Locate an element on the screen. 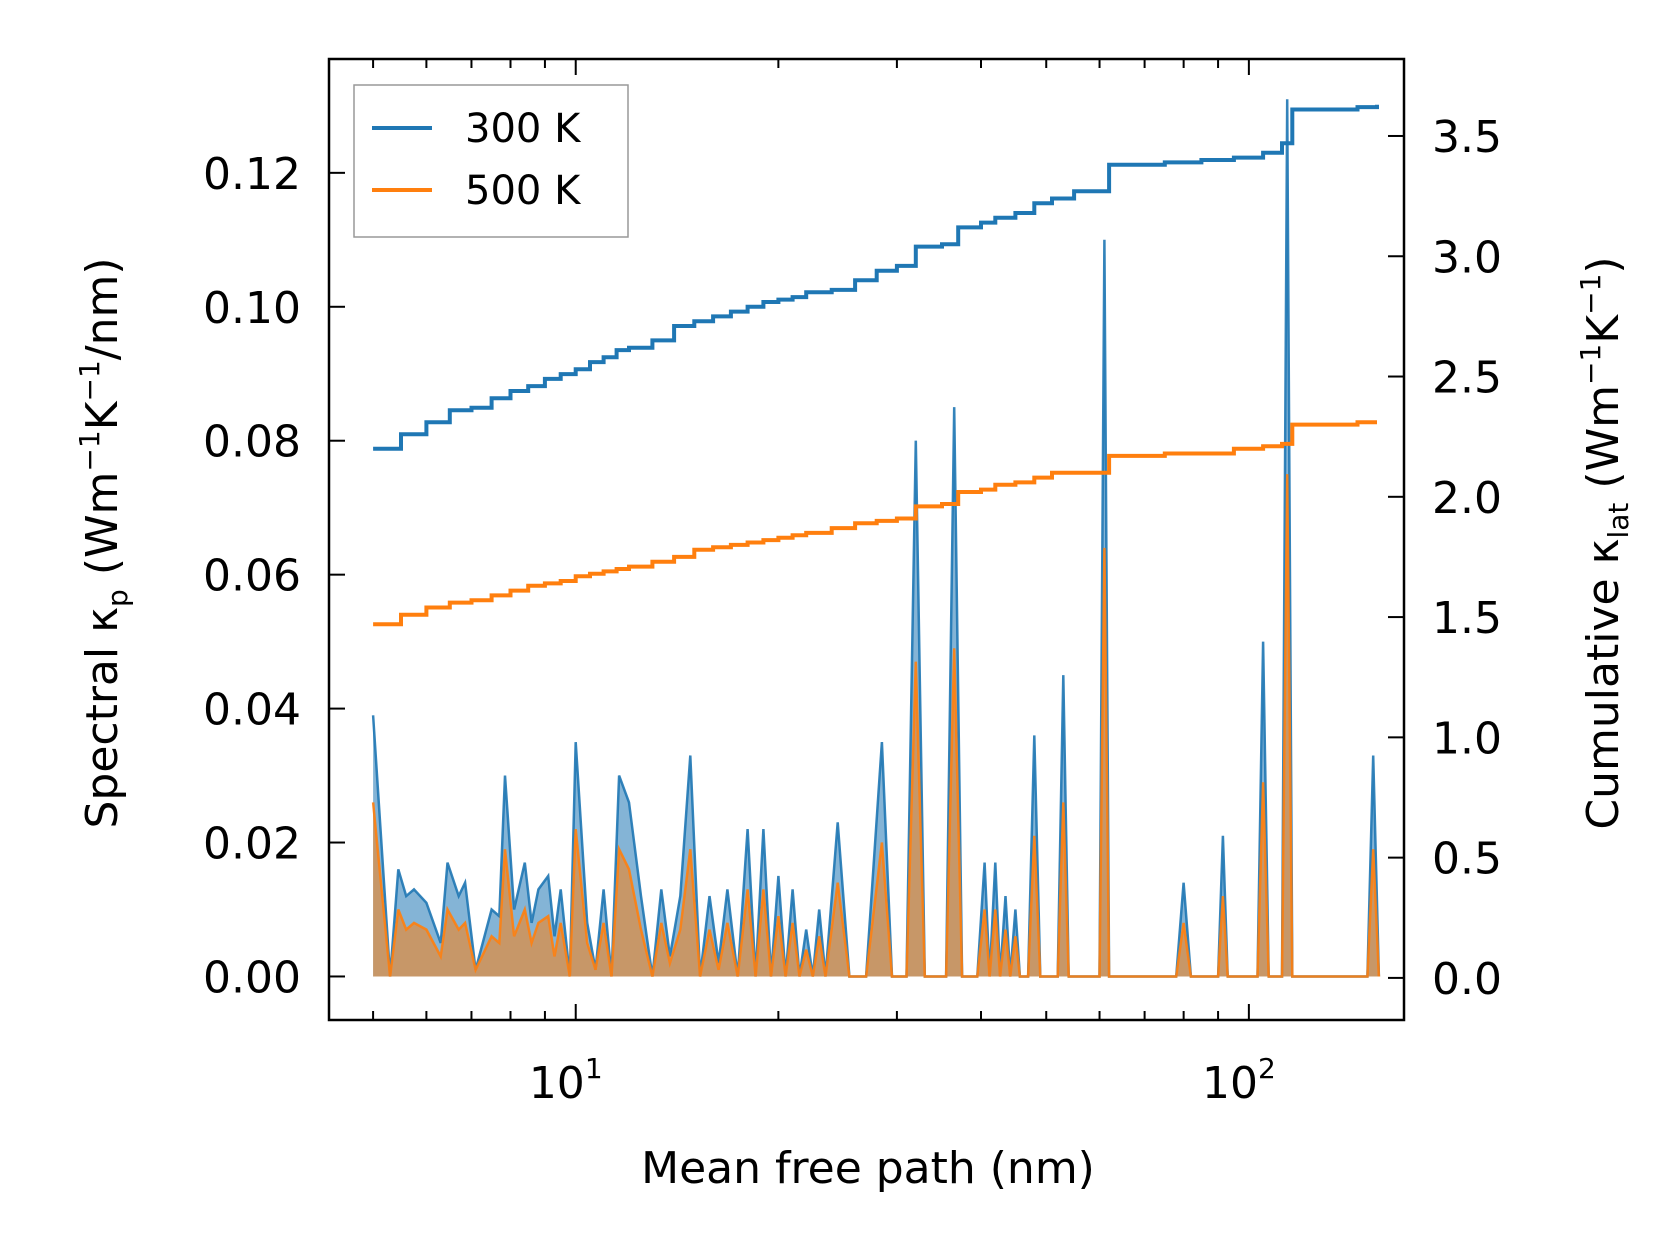 This screenshot has width=1679, height=1254. y-left-tick-label: 0.00 is located at coordinates (252, 977).